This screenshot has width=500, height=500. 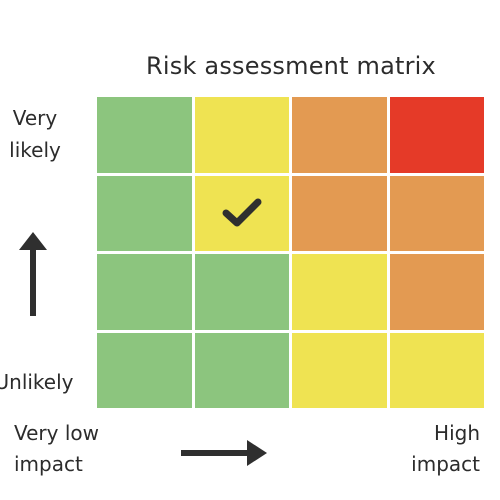 I want to click on matrix-cell-r2-c1, so click(x=144, y=213).